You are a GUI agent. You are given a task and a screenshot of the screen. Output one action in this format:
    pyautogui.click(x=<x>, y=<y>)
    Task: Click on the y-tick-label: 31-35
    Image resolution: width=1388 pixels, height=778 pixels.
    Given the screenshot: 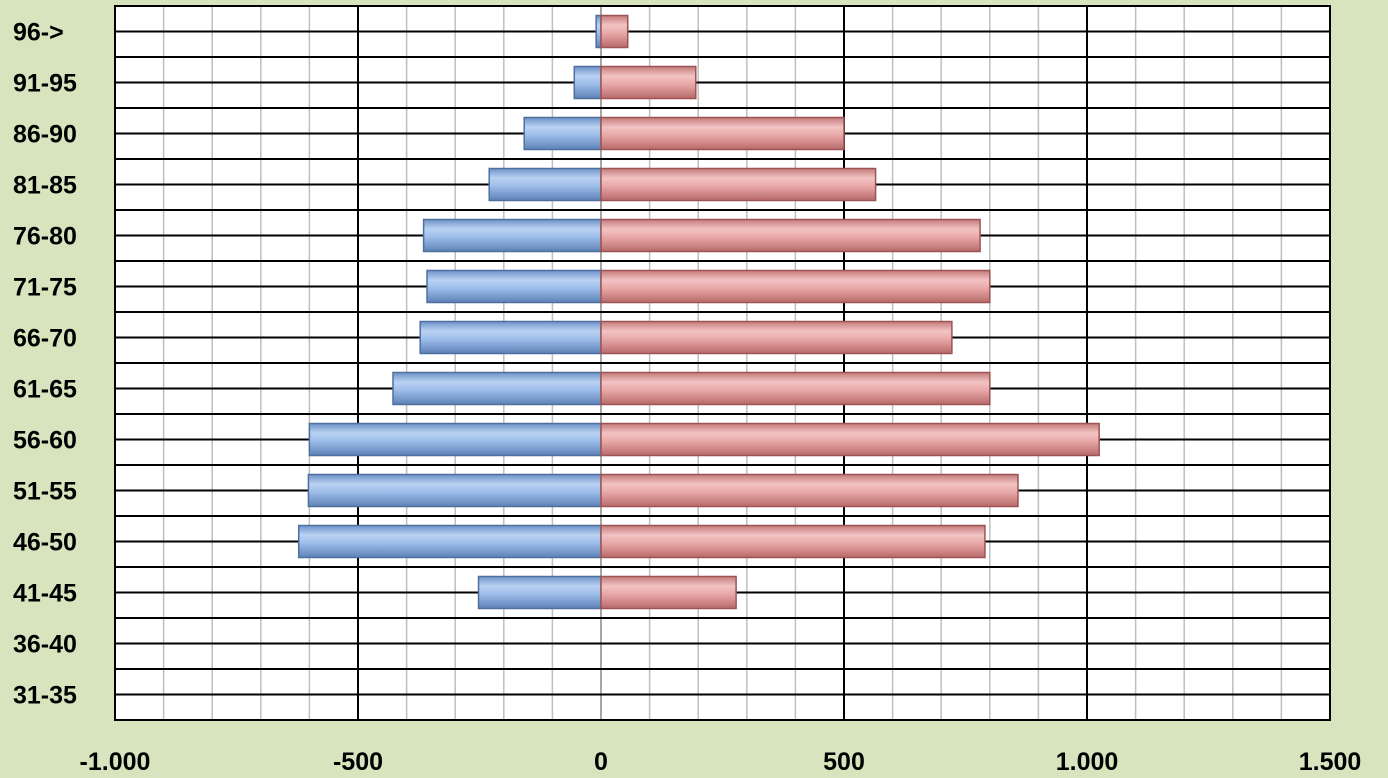 What is the action you would take?
    pyautogui.click(x=45, y=696)
    